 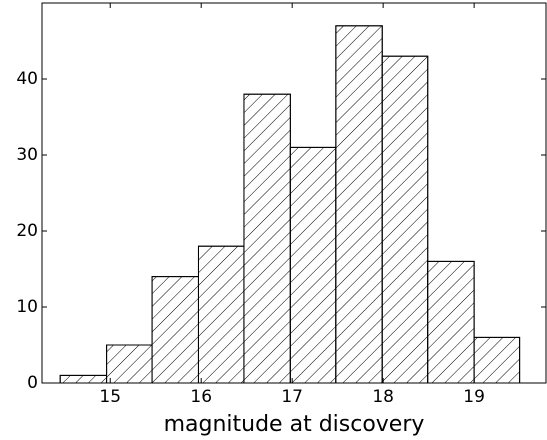 What do you see at coordinates (27, 155) in the screenshot?
I see `y-tick-label: 30` at bounding box center [27, 155].